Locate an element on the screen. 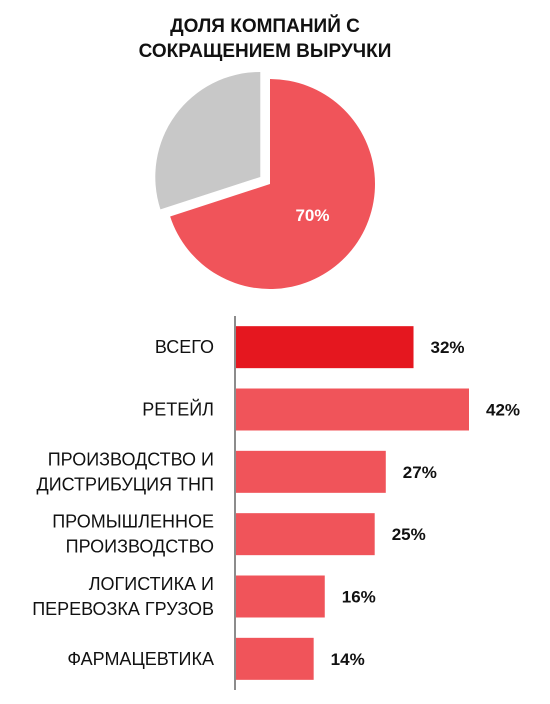 Image resolution: width=550 pixels, height=704 pixels. bar-value-label: 14% is located at coordinates (348, 659).